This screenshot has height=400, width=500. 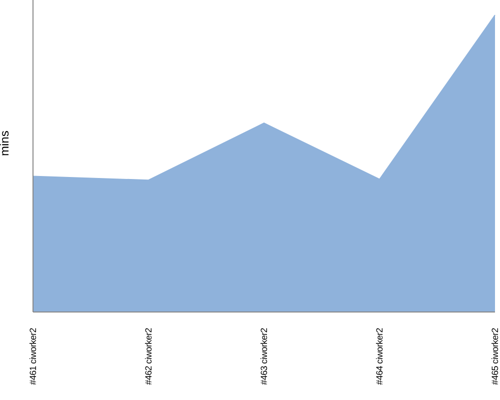 I want to click on x-tick-label: #465 ciworker2, so click(x=495, y=356).